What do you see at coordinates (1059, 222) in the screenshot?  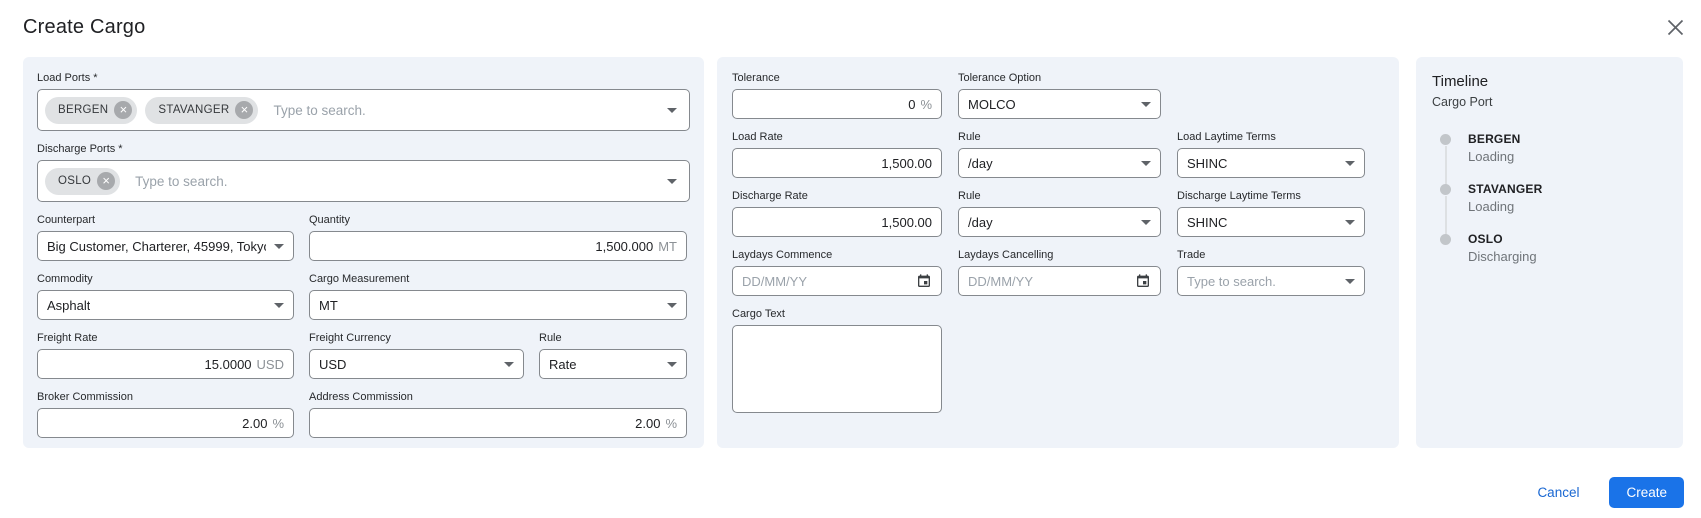 I see `discharge-rule-select: /day` at bounding box center [1059, 222].